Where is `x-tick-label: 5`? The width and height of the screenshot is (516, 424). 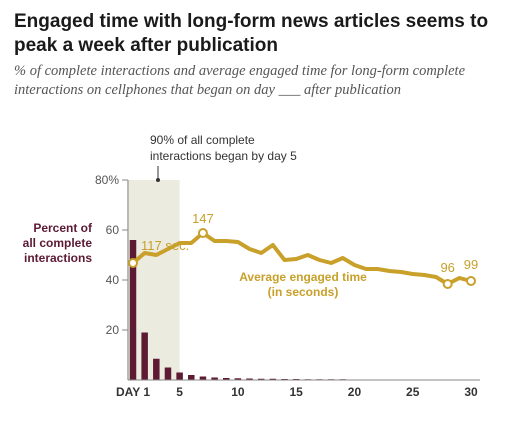 x-tick-label: 5 is located at coordinates (179, 392).